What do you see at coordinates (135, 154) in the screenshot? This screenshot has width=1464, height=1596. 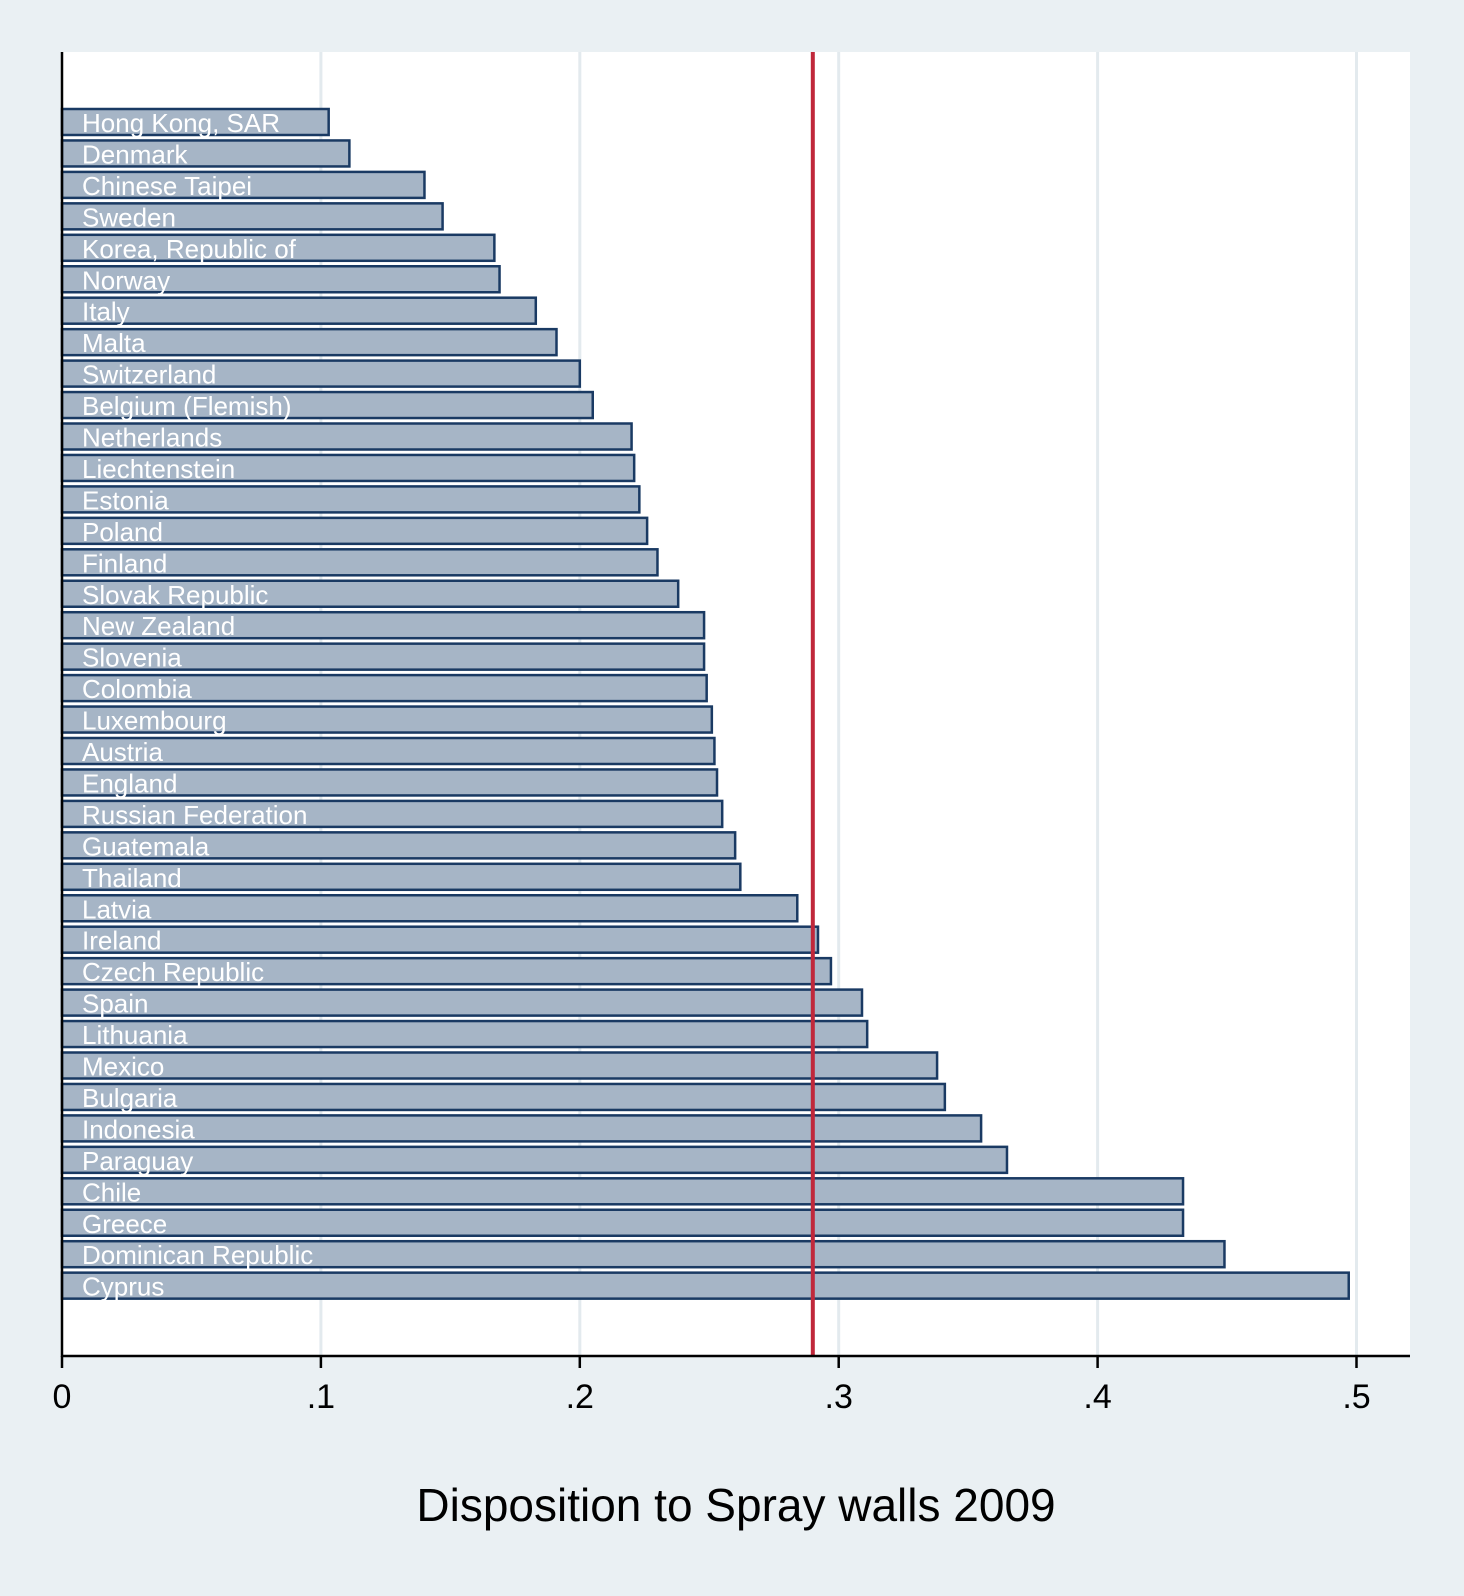 I see `bar-label: Denmark` at bounding box center [135, 154].